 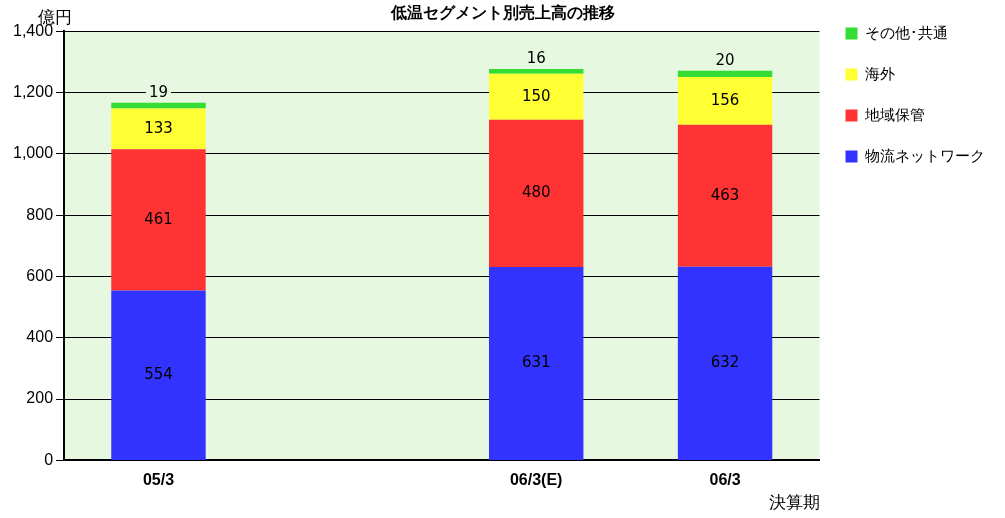 What do you see at coordinates (906, 32) in the screenshot?
I see `legend-label: その他･共通` at bounding box center [906, 32].